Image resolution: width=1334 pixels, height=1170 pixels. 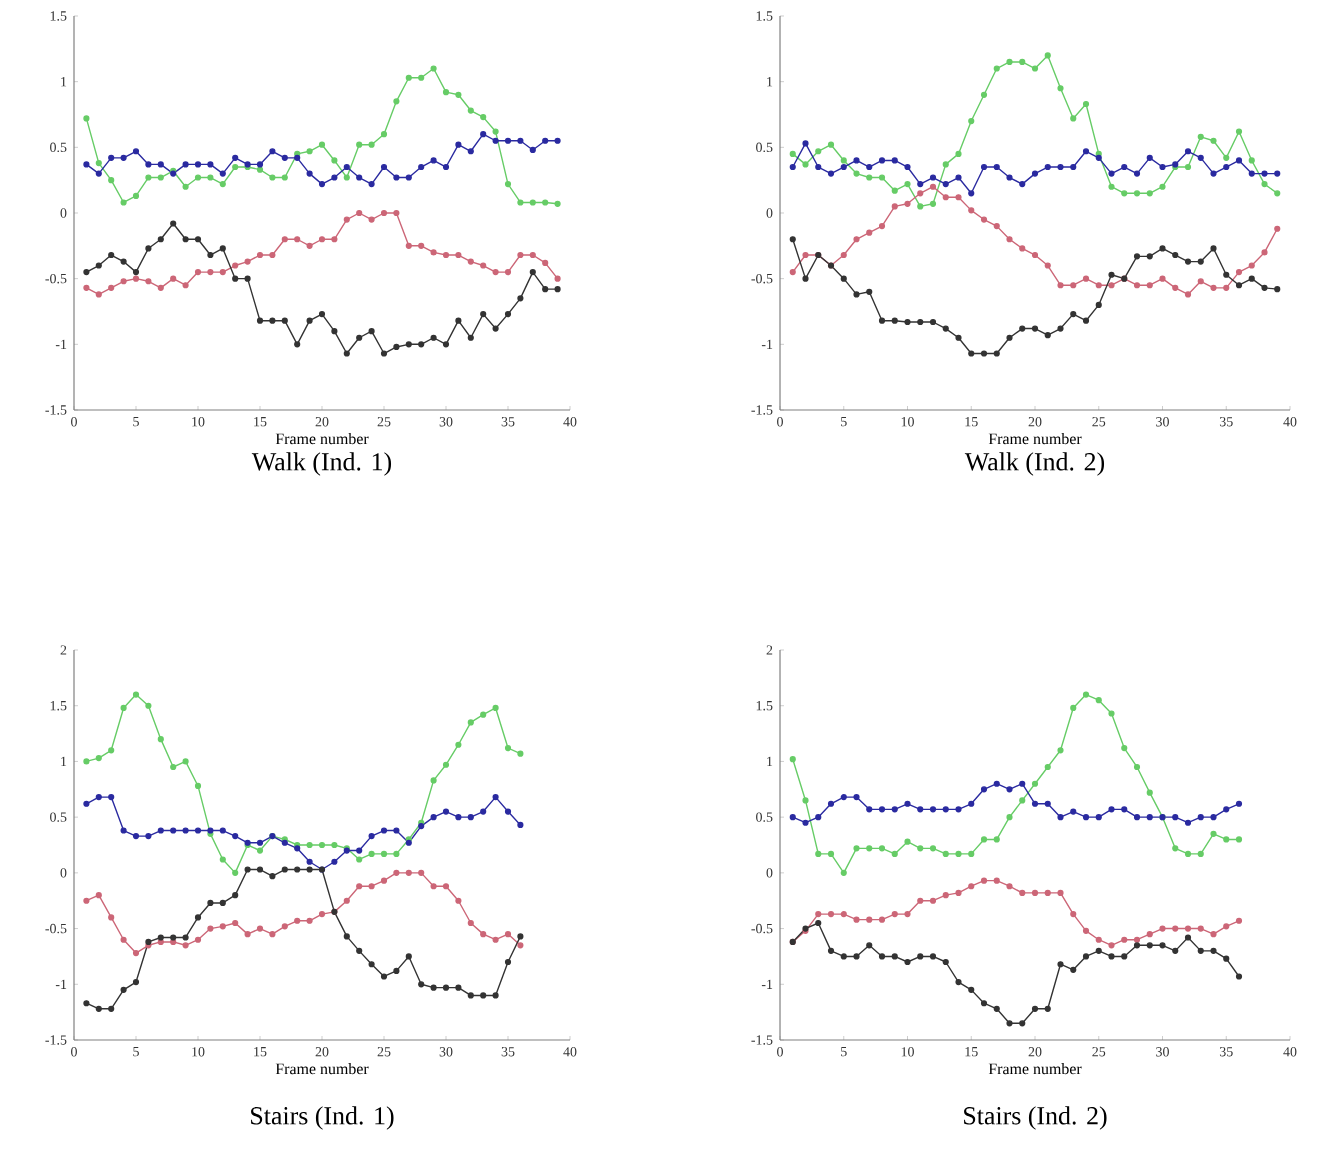 I want to click on text: Walk (Ind. 2), so click(x=1034, y=464).